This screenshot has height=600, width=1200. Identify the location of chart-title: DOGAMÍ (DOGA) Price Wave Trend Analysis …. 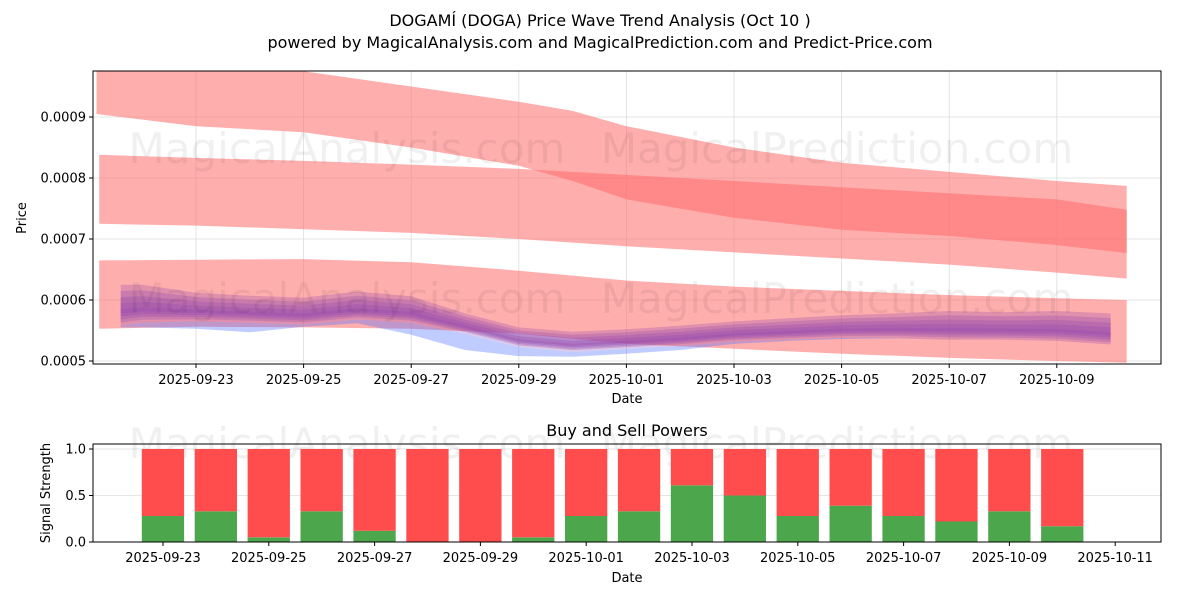
(600, 20).